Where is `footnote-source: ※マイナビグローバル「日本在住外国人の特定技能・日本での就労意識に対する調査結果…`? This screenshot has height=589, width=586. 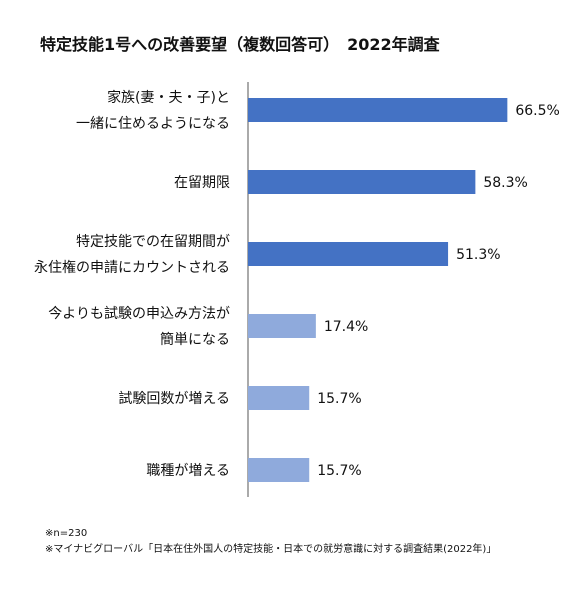
footnote-source: ※マイナビグローバル「日本在住外国人の特定技能・日本での就労意識に対する調査結果… is located at coordinates (270, 548).